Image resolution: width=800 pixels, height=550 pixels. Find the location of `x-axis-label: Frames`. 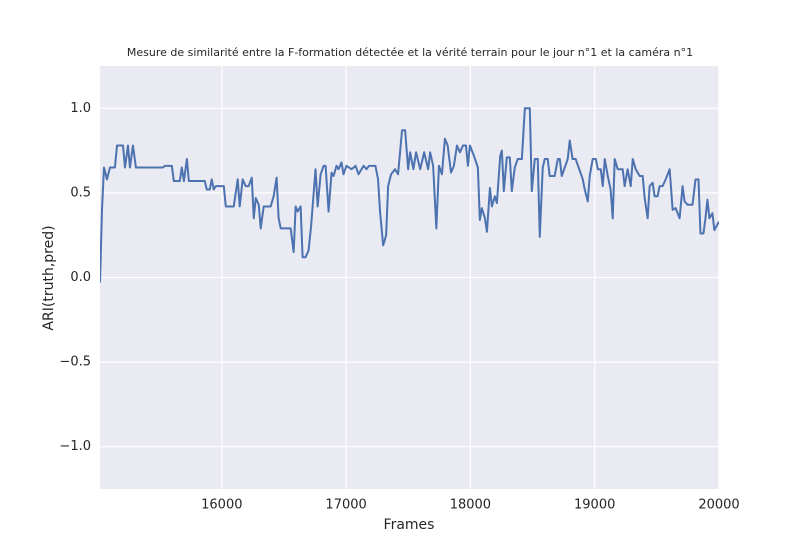

x-axis-label: Frames is located at coordinates (409, 525).